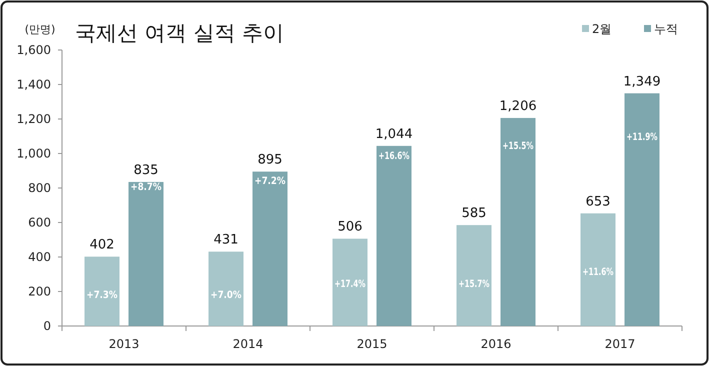 Image resolution: width=709 pixels, height=366 pixels. What do you see at coordinates (104, 295) in the screenshot?
I see `annotation: +7.3%` at bounding box center [104, 295].